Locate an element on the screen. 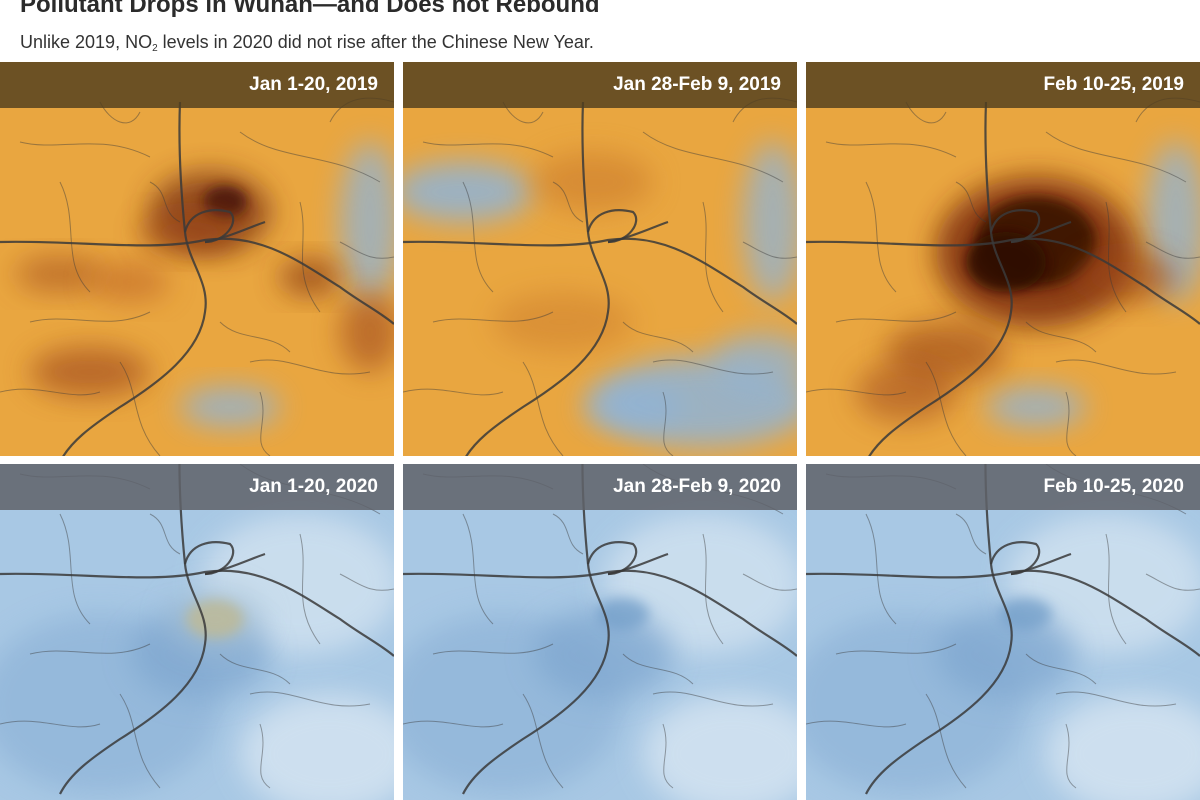 The height and width of the screenshot is (800, 1200). panel-label: Feb 10-25, 2019 is located at coordinates (1003, 85).